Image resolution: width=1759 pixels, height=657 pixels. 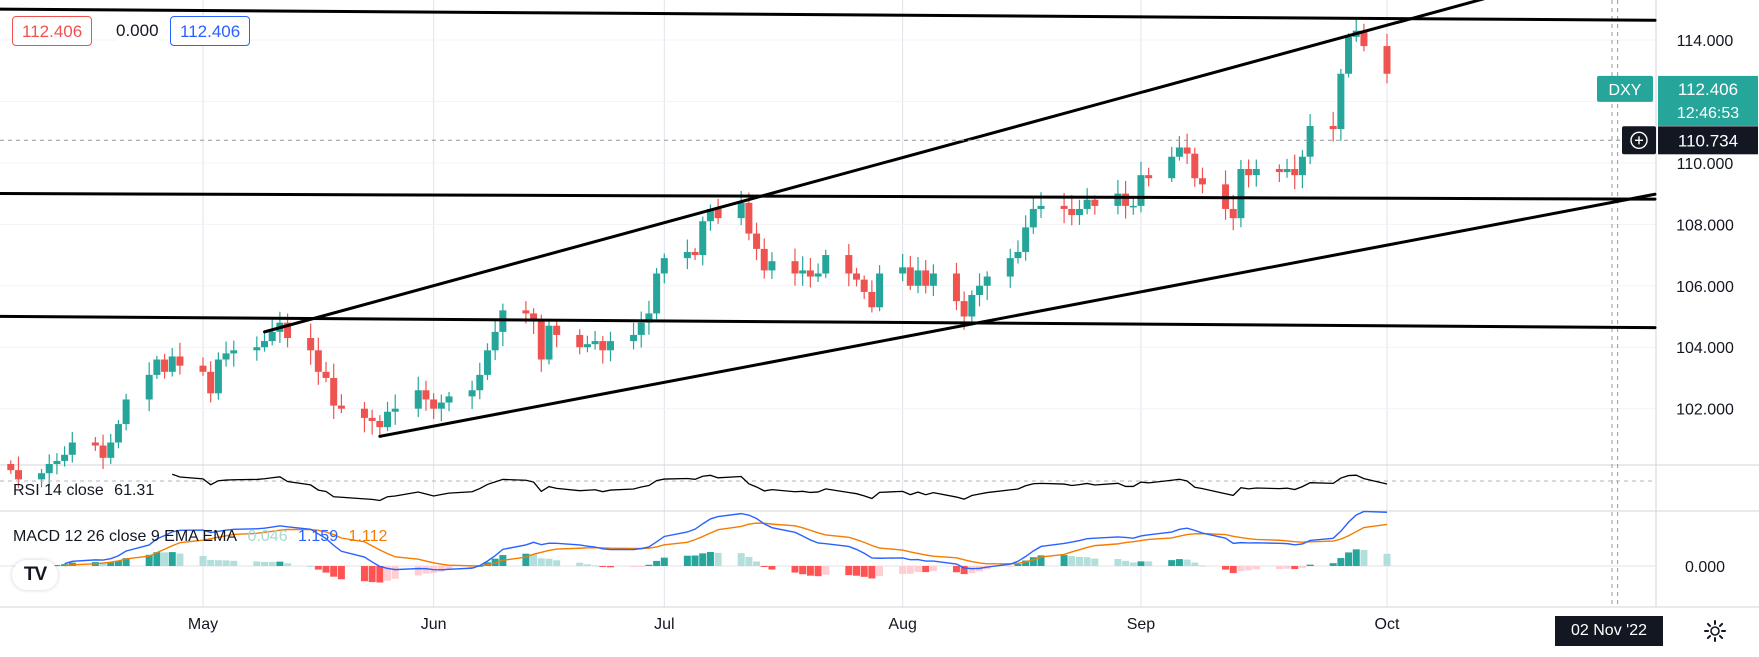 I want to click on crosshair-date-badge: 02 Nov '22, so click(x=1609, y=631).